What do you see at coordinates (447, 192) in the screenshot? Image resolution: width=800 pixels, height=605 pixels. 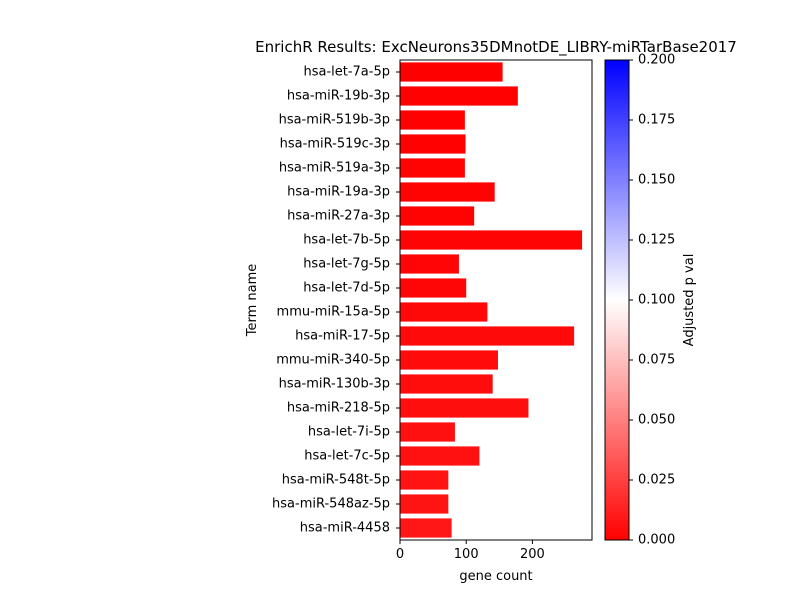 I see `bar-hsa-mir-19a-3p` at bounding box center [447, 192].